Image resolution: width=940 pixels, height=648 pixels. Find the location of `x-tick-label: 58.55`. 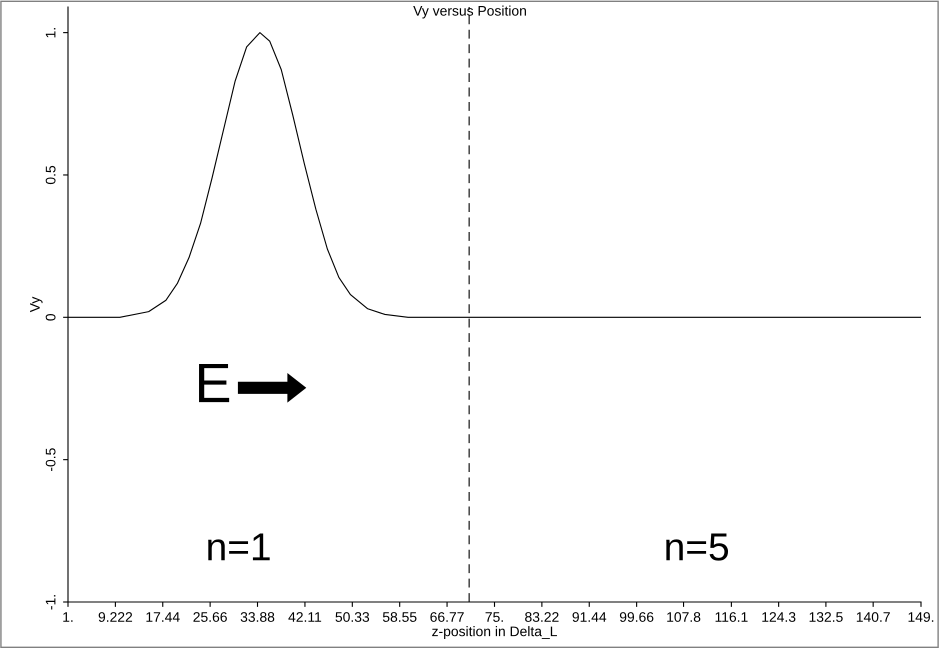

x-tick-label: 58.55 is located at coordinates (399, 617).